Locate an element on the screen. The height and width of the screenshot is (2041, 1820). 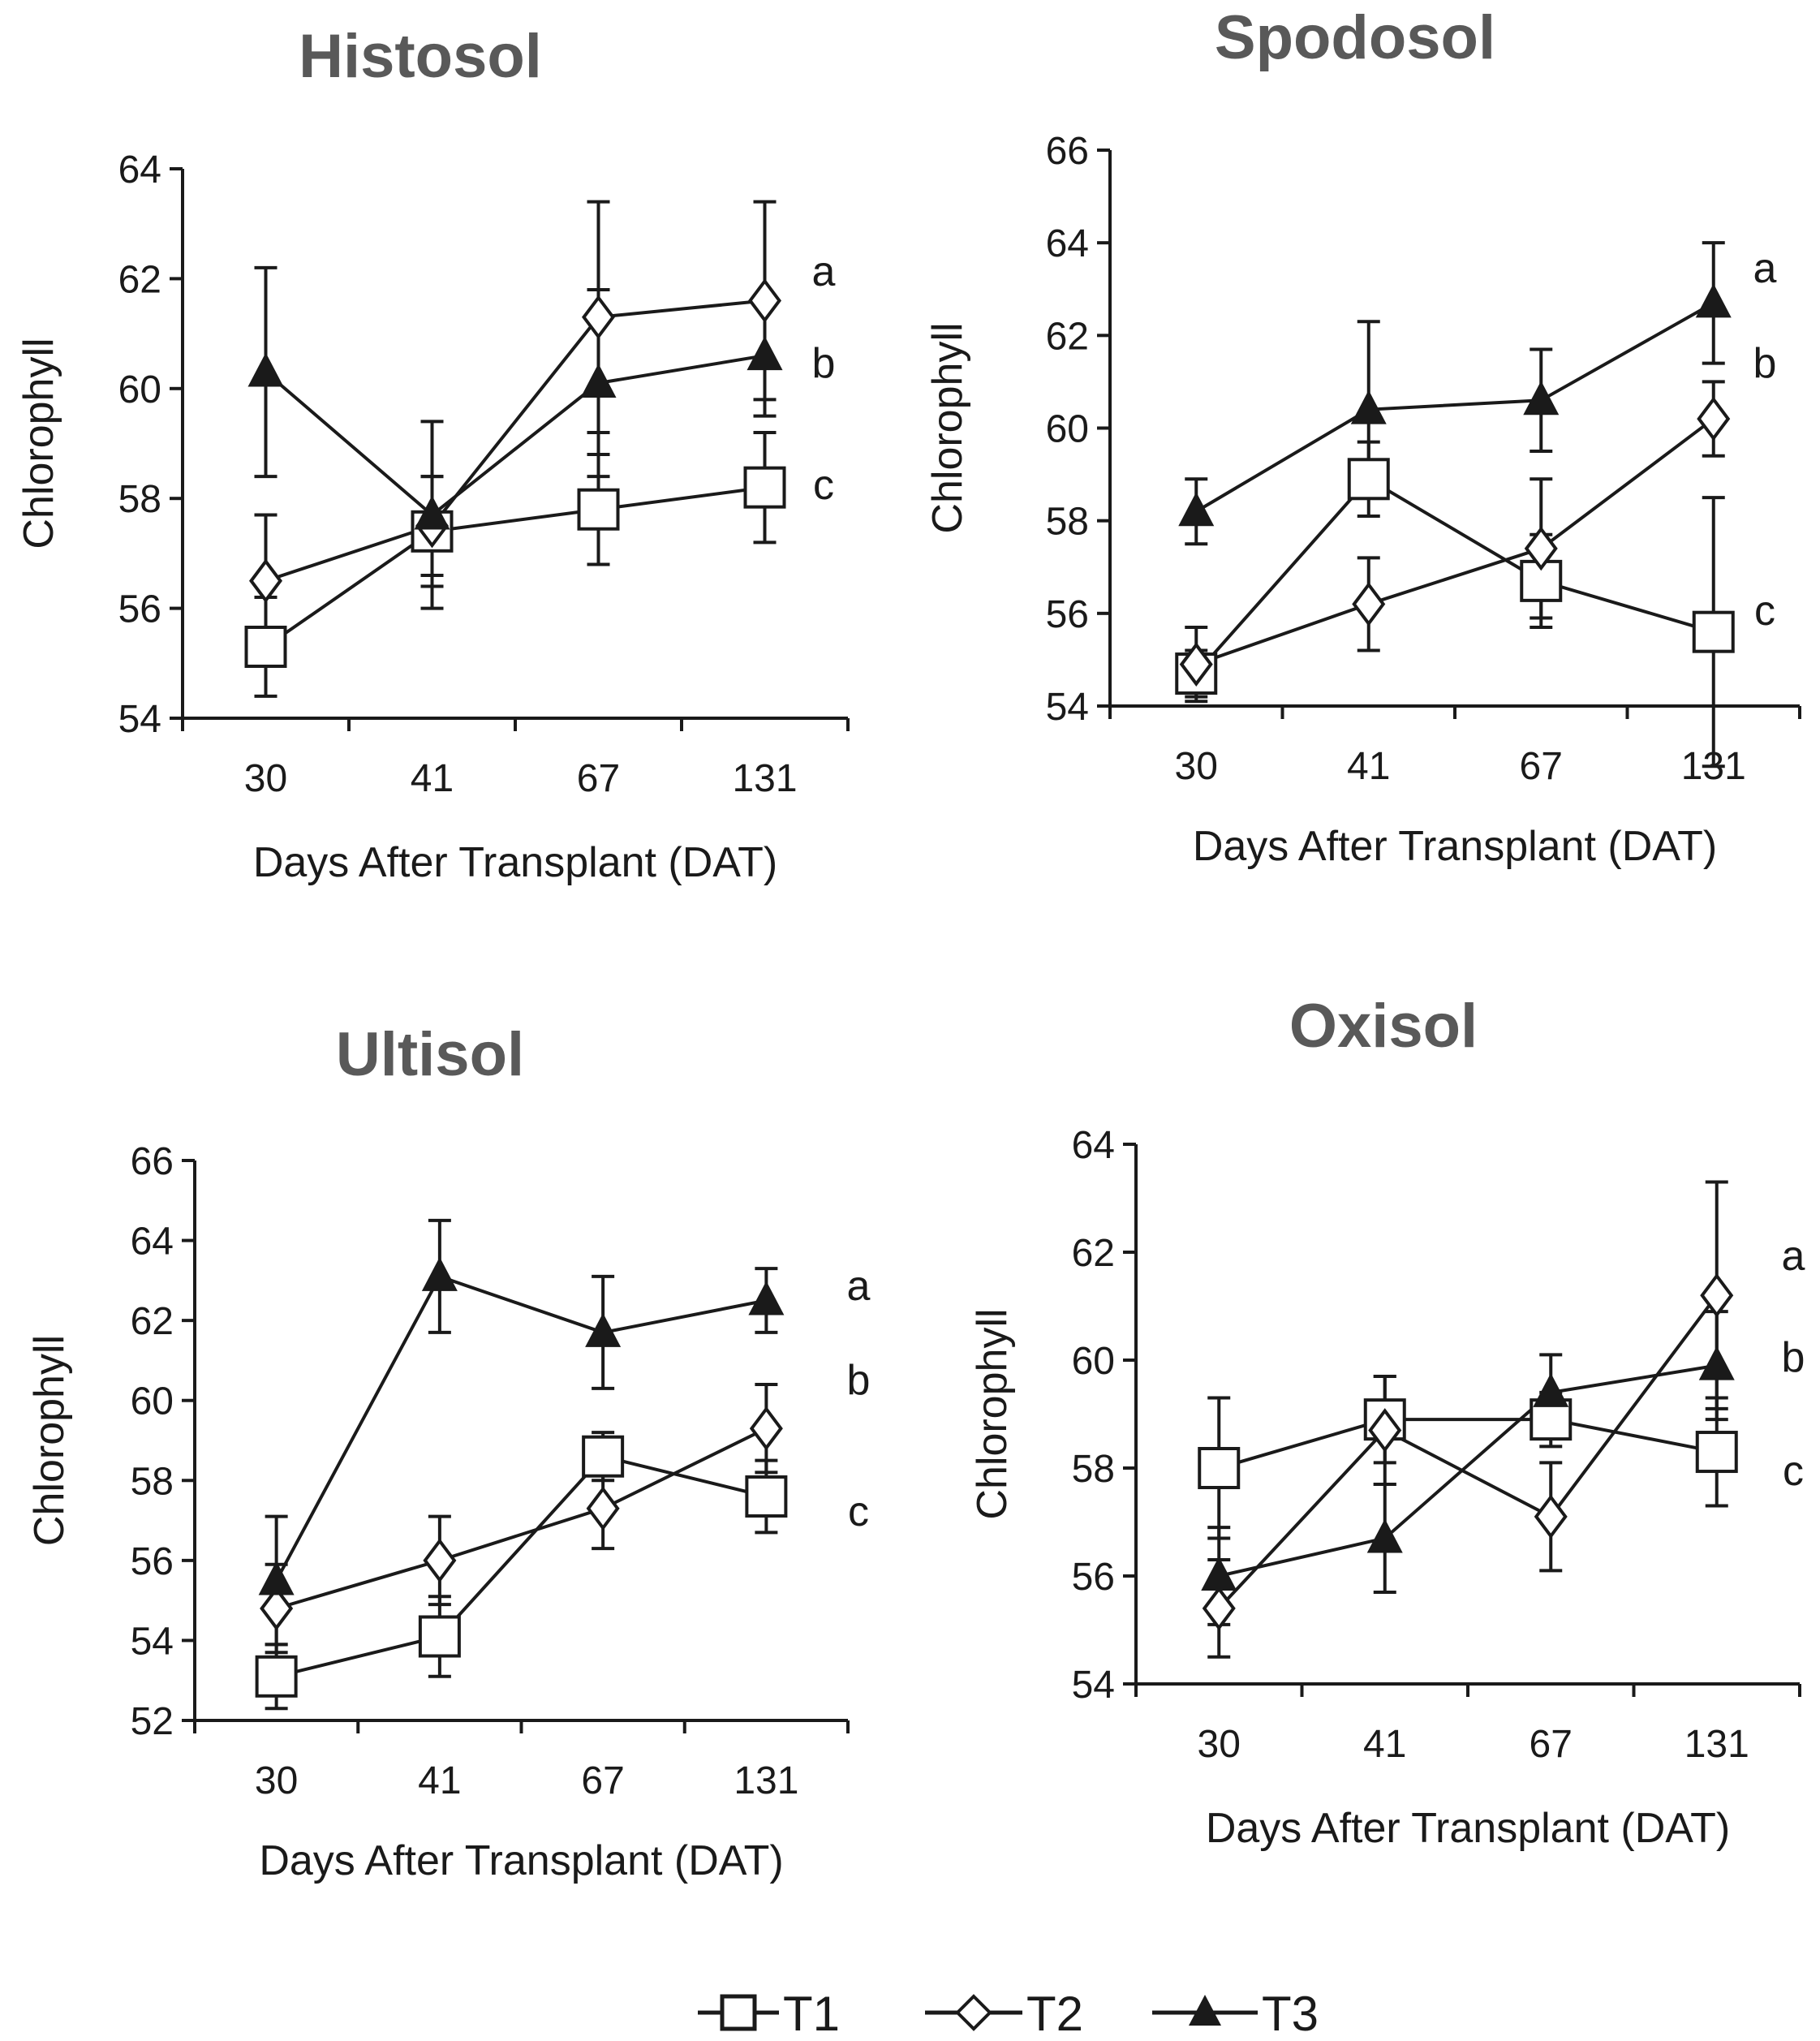
legend-marker-t3 is located at coordinates (1205, 2010).